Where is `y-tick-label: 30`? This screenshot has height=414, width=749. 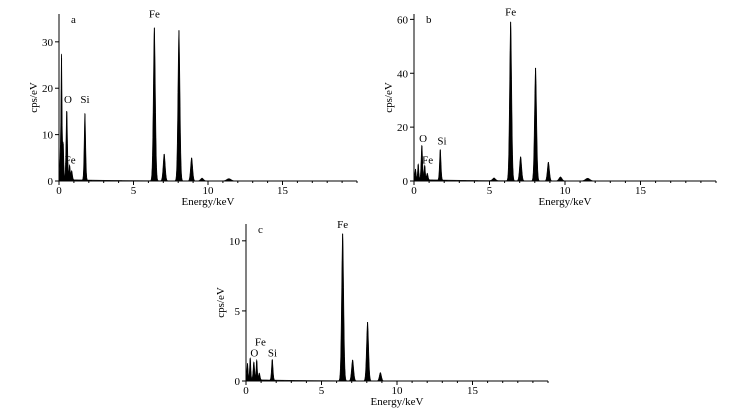
y-tick-label: 30 is located at coordinates (48, 43).